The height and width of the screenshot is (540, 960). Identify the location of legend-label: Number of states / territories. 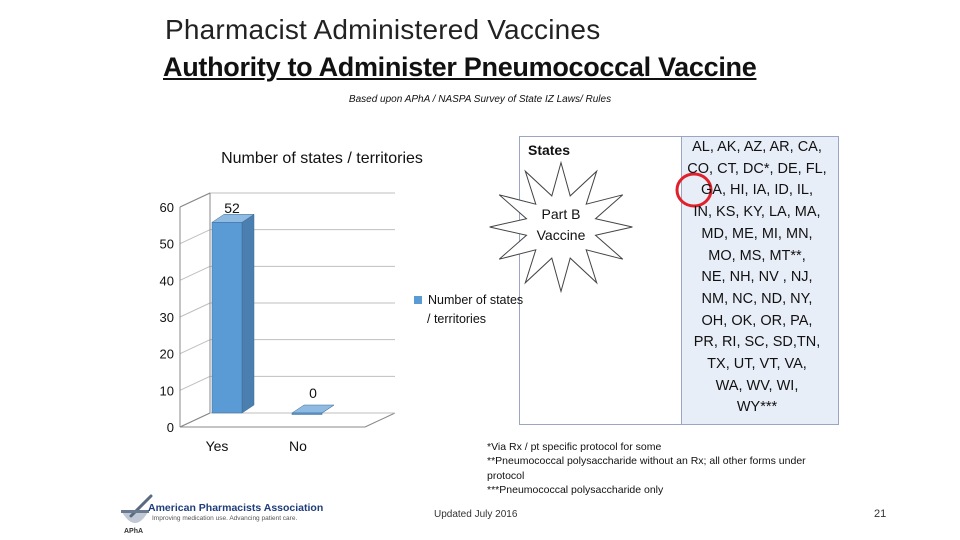
(475, 309).